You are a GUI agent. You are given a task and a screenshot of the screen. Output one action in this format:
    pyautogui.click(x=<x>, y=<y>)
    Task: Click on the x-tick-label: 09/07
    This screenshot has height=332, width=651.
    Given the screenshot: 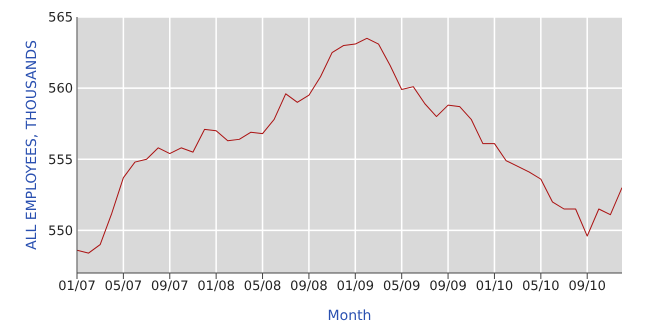 What is the action you would take?
    pyautogui.click(x=169, y=286)
    